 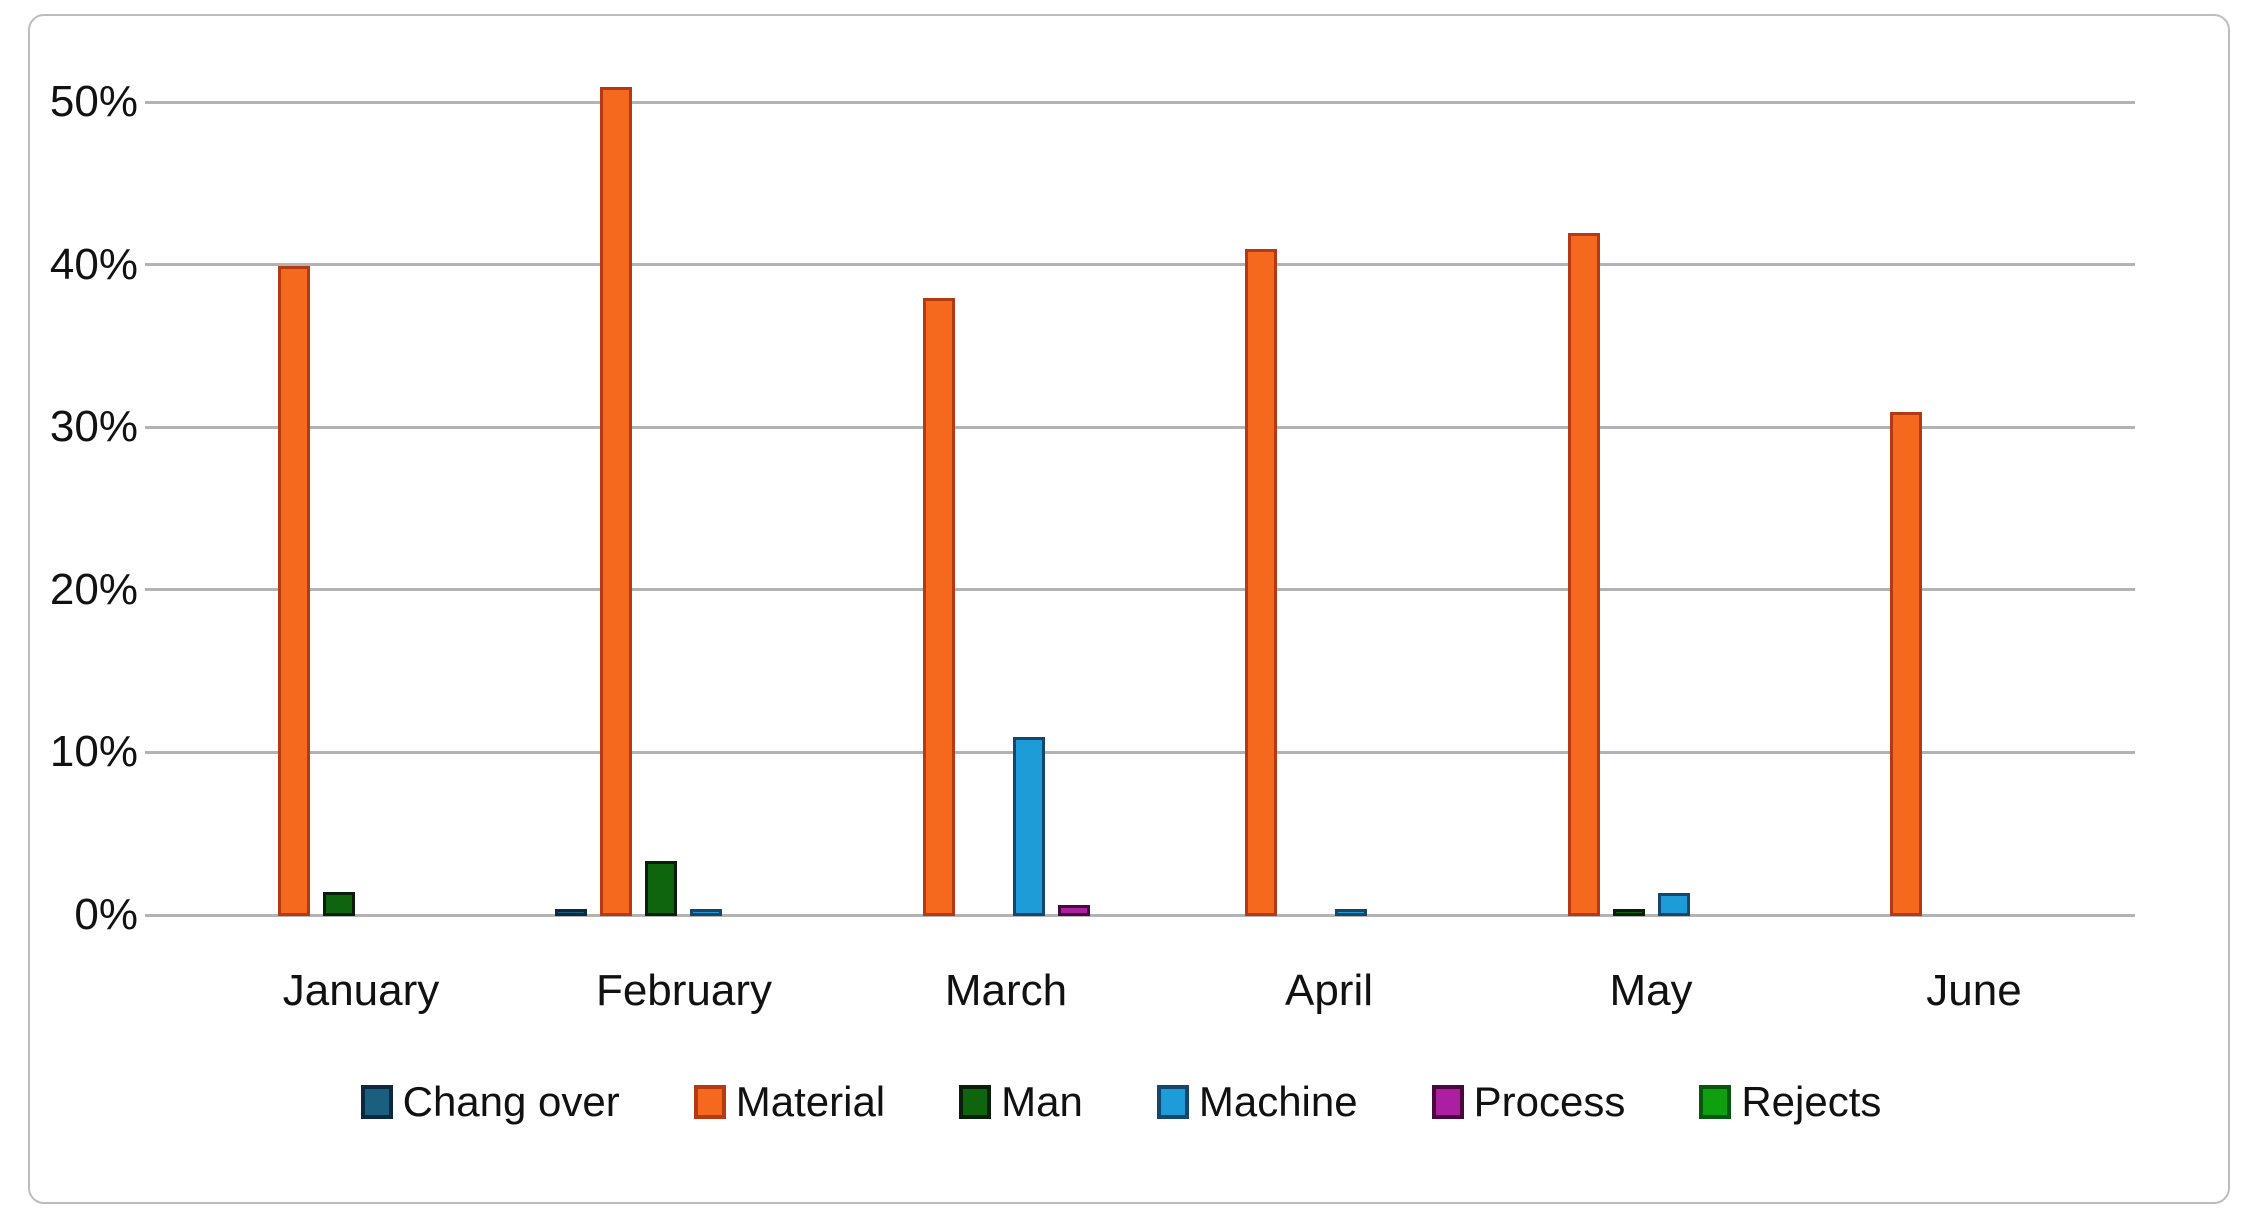 What do you see at coordinates (1006, 990) in the screenshot?
I see `x-tick-label: March` at bounding box center [1006, 990].